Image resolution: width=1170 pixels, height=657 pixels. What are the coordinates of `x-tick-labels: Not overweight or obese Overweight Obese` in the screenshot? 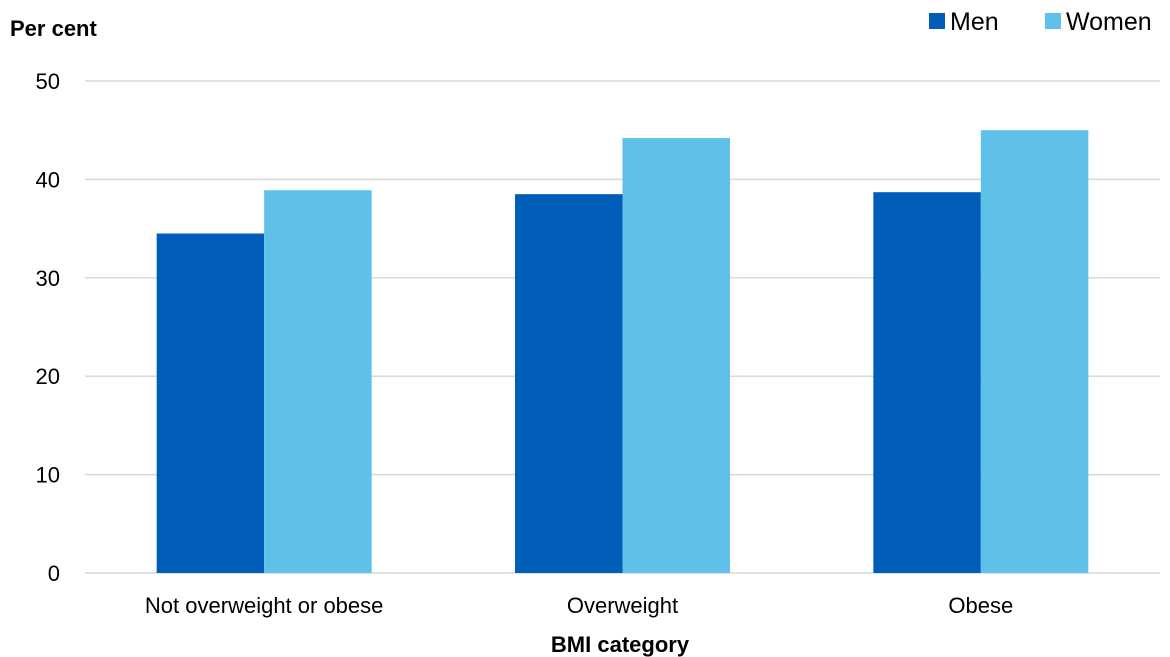 It's located at (579, 605).